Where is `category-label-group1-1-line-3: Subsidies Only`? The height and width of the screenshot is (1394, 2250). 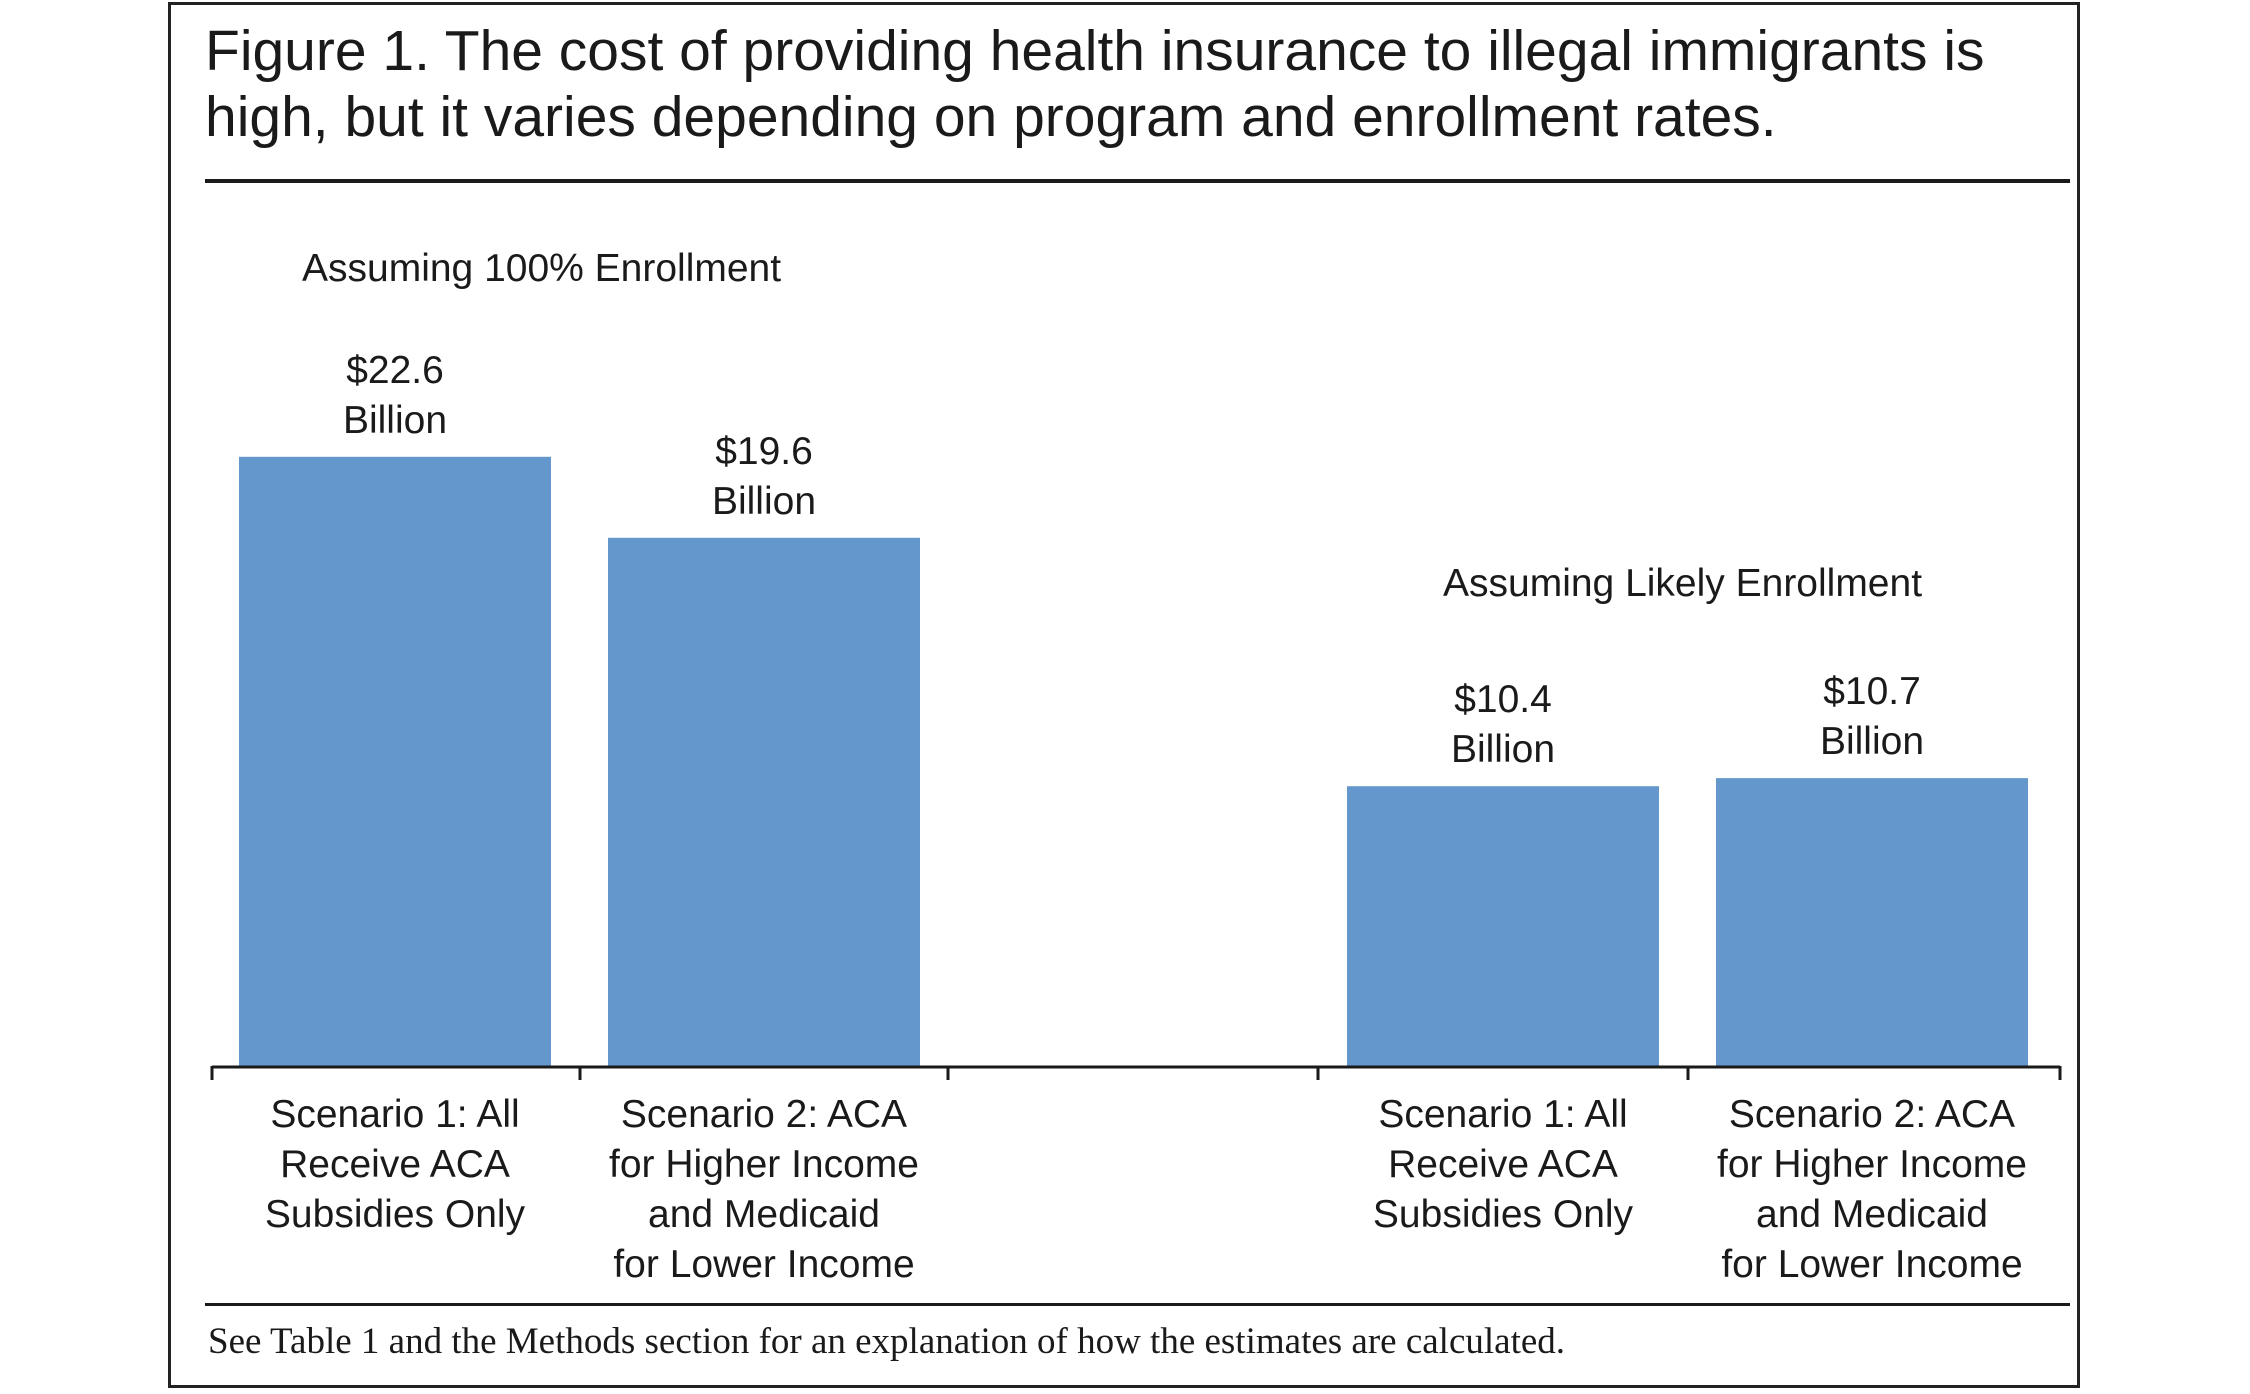
category-label-group1-1-line-3: Subsidies Only is located at coordinates (395, 1214).